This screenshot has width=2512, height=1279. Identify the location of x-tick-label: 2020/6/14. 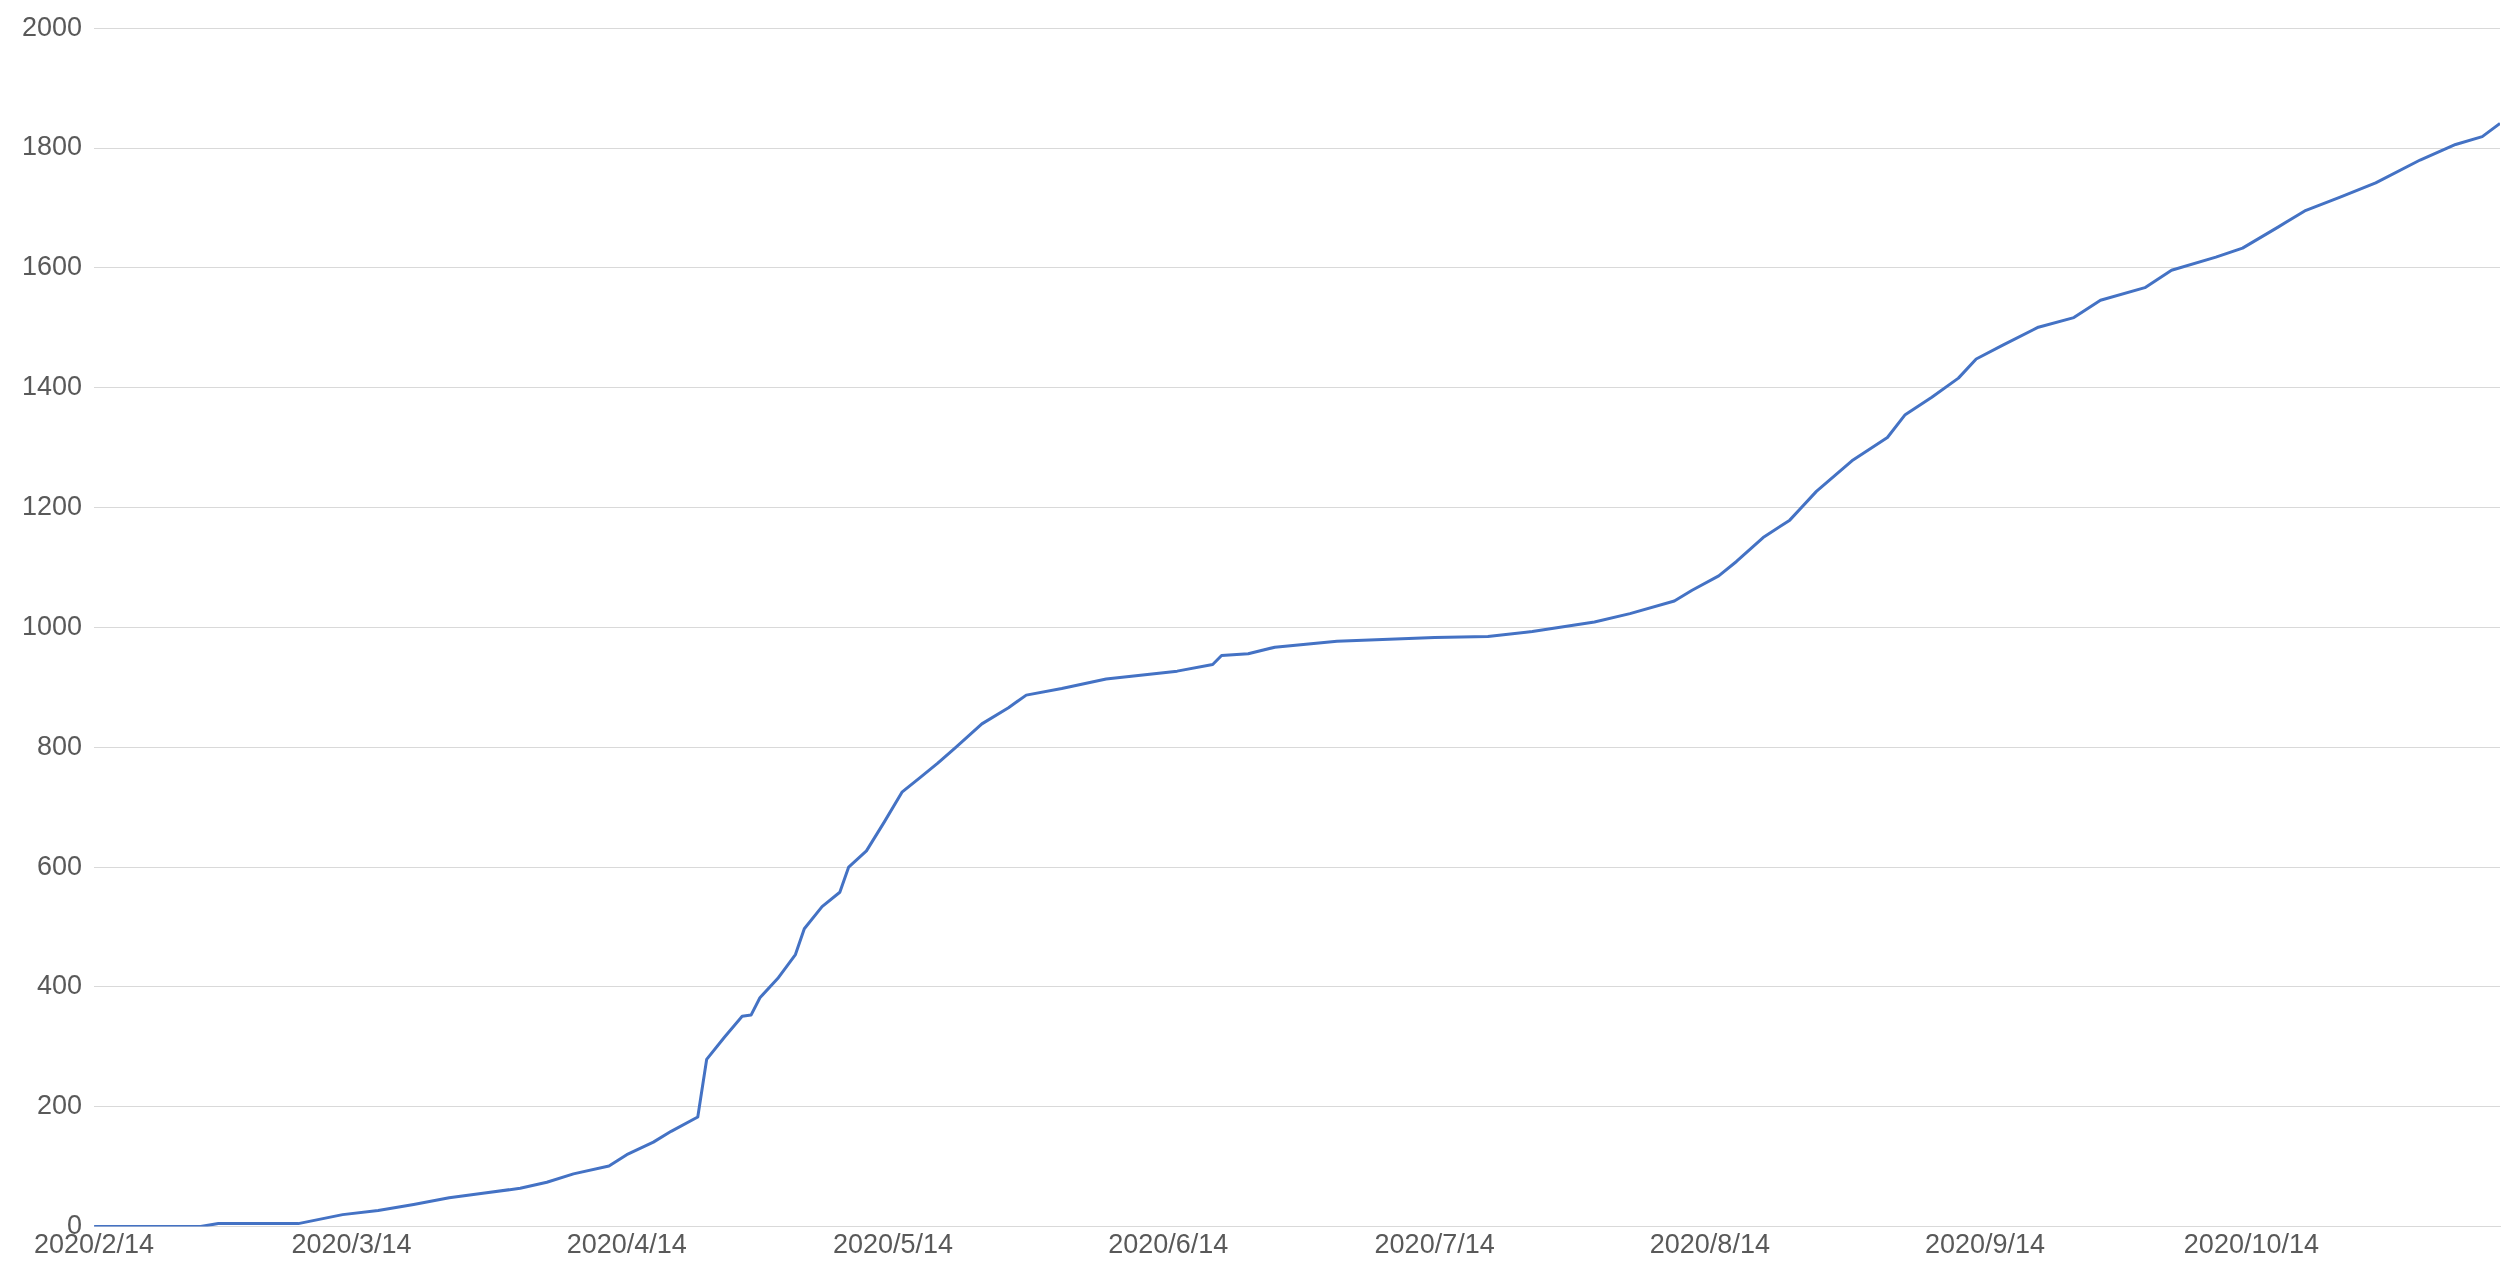
(1168, 1244).